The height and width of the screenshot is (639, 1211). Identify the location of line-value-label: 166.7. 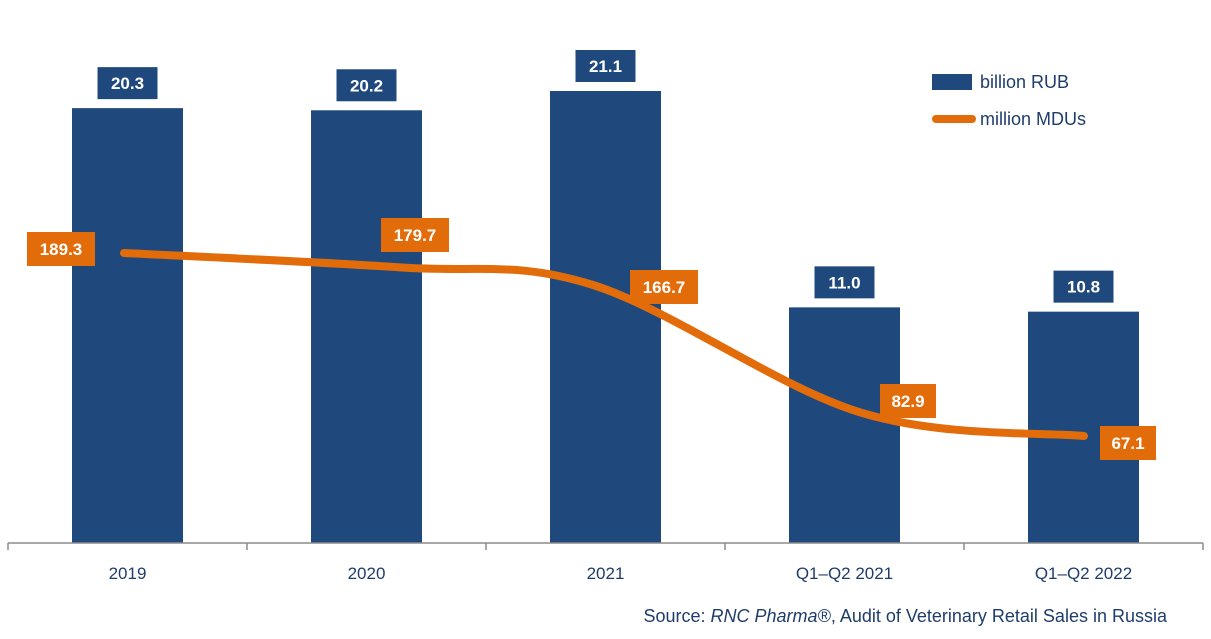
(664, 287).